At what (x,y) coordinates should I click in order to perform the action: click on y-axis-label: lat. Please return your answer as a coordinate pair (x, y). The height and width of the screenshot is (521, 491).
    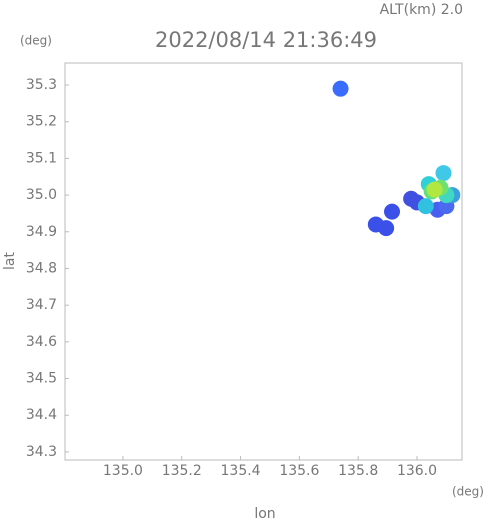
    Looking at the image, I should click on (10, 261).